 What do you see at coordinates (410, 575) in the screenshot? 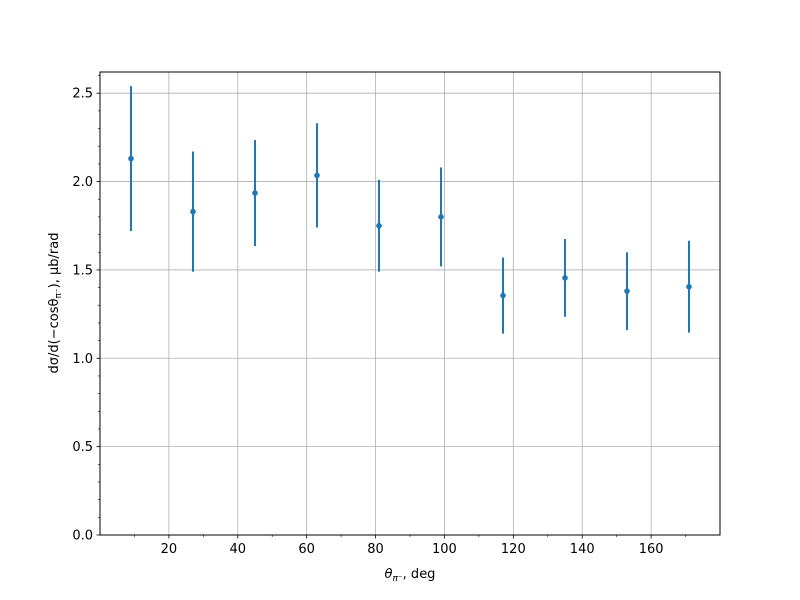
I see `x-axis-label: θπ⁻, deg` at bounding box center [410, 575].